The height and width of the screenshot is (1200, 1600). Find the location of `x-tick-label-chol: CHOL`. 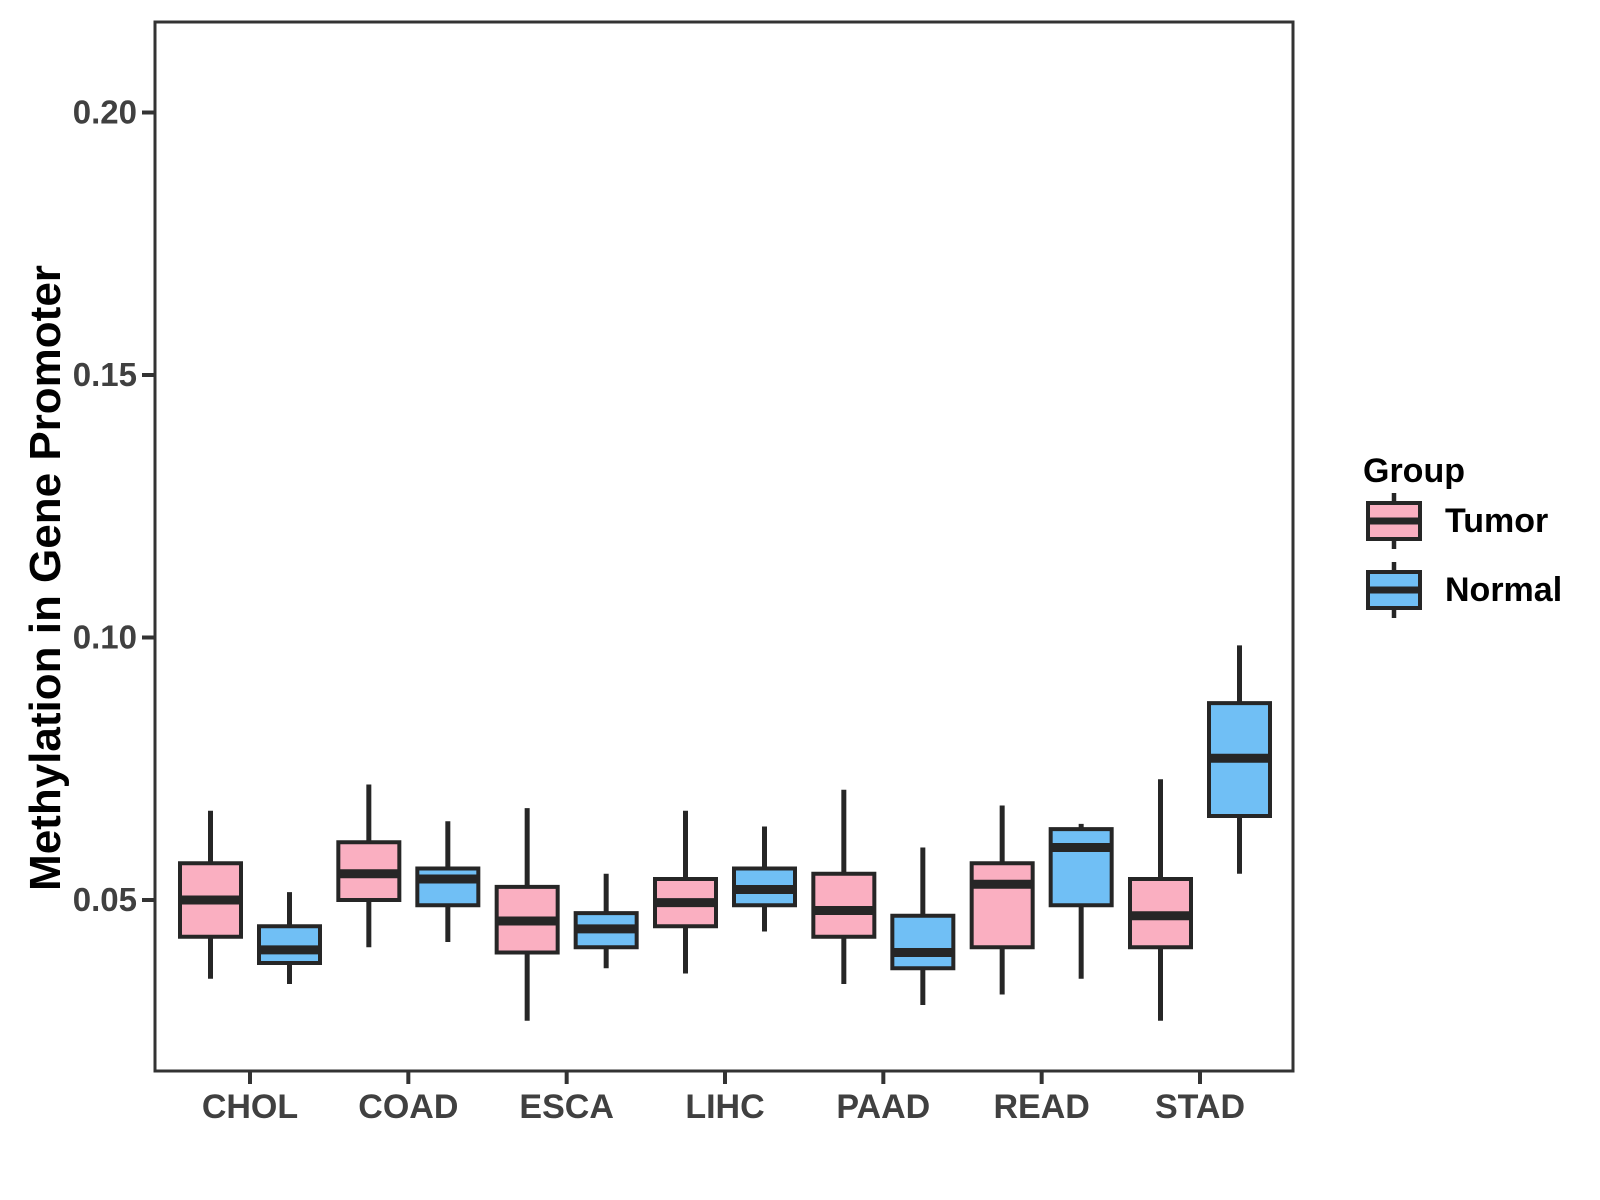

x-tick-label-chol: CHOL is located at coordinates (250, 1107).